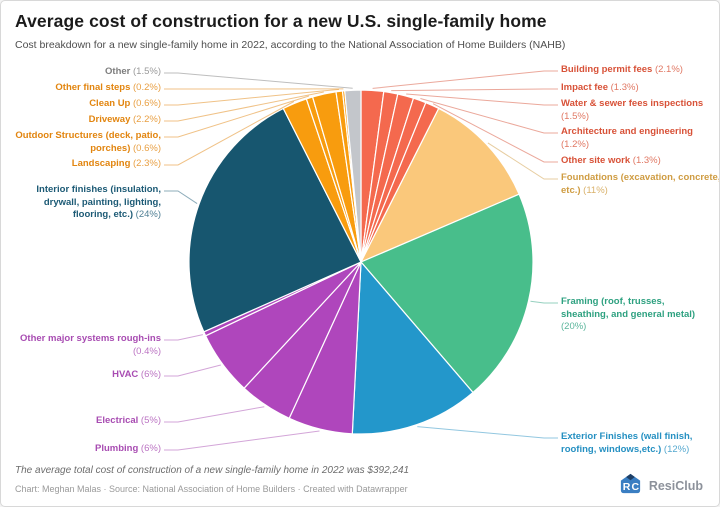 Image resolution: width=720 pixels, height=507 pixels. I want to click on leader-line-driveway, so click(244, 106).